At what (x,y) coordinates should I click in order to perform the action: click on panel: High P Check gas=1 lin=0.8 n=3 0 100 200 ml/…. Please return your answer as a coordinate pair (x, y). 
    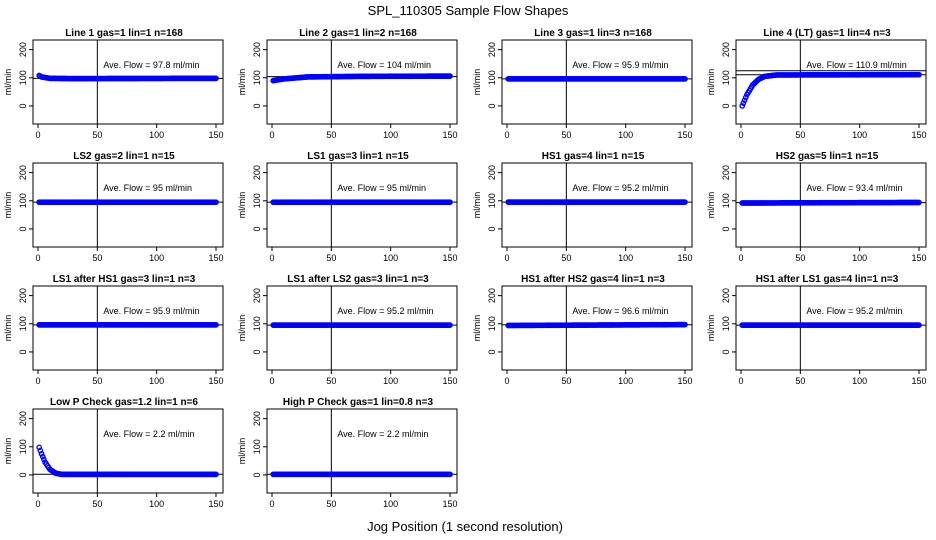
    Looking at the image, I should click on (347, 453).